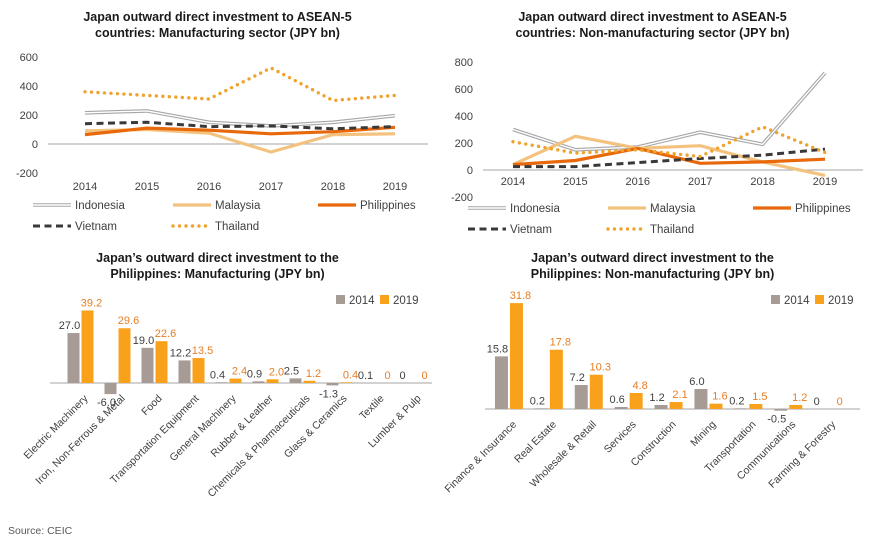 This screenshot has width=870, height=547. I want to click on series-line-malaysia, so click(669, 155).